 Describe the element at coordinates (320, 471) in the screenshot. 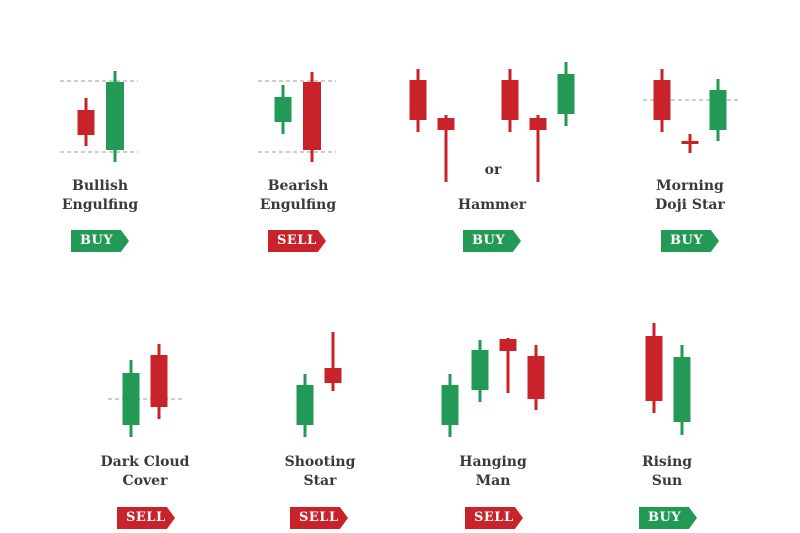

I see `pattern-title-shooting-star: Shooting Star` at that location.